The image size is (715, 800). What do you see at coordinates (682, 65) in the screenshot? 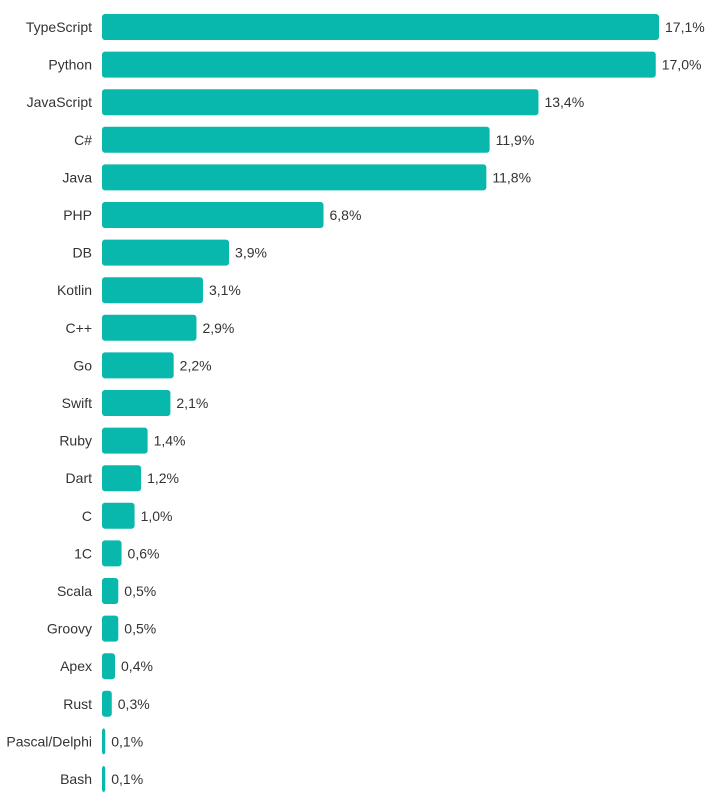
I see `value-label: 17,0%` at bounding box center [682, 65].